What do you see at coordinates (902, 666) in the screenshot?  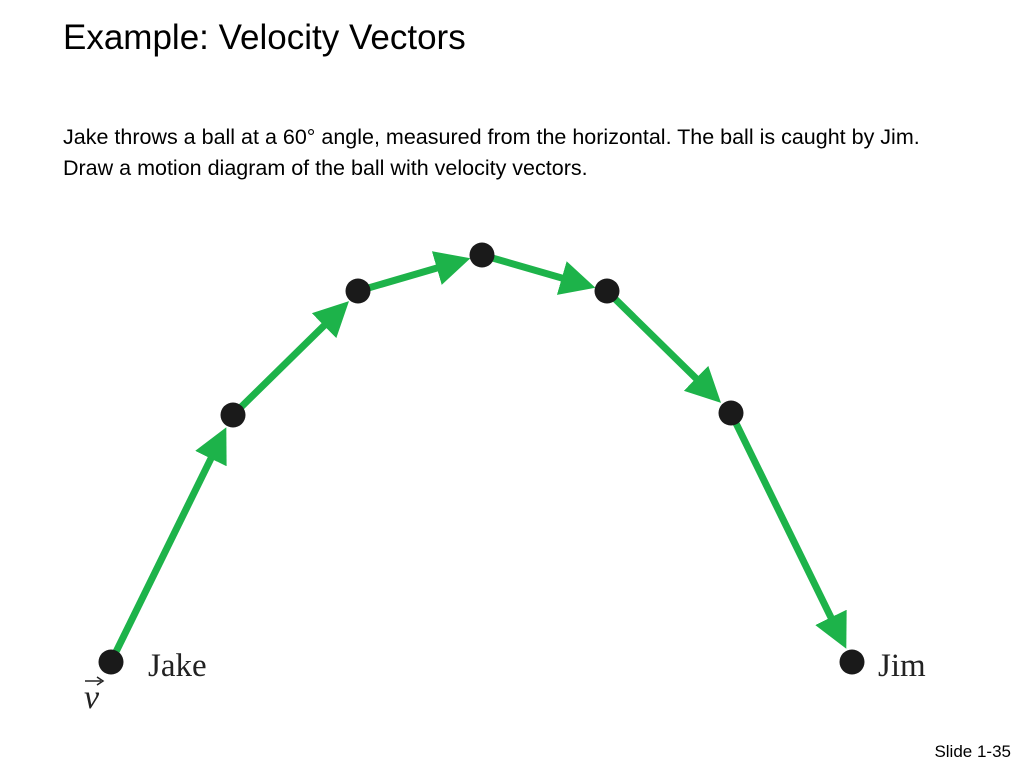 I see `jim-label: Jim` at bounding box center [902, 666].